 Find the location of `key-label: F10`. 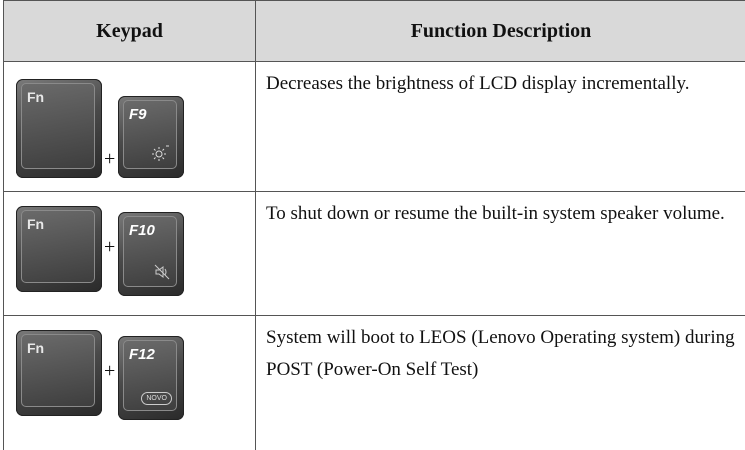

key-label: F10 is located at coordinates (142, 230).